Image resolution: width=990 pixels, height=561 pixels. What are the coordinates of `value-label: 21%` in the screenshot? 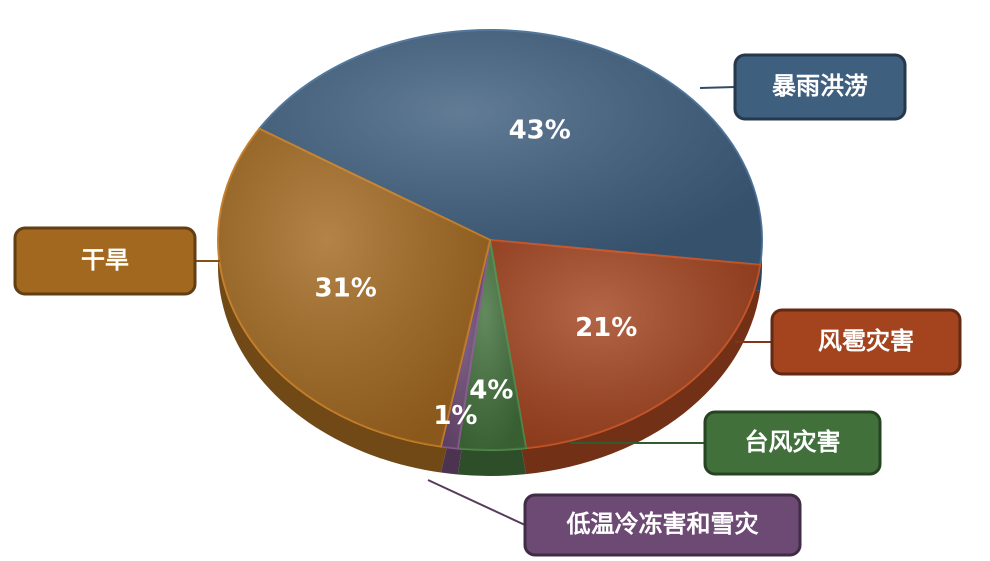 It's located at (606, 328).